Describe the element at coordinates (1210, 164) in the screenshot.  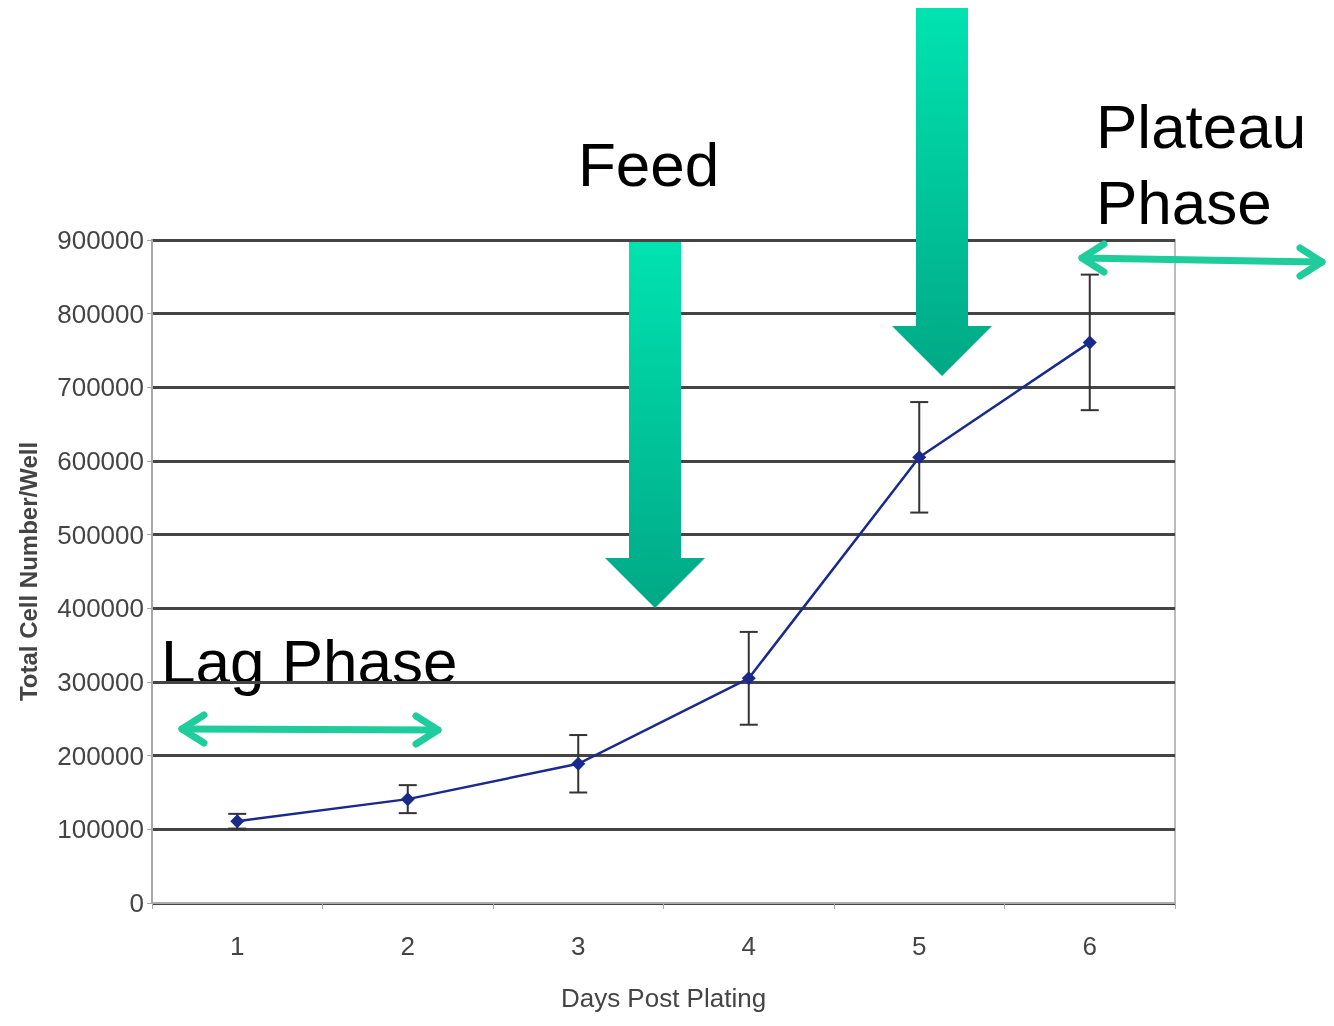
I see `text: Plateau Phase` at that location.